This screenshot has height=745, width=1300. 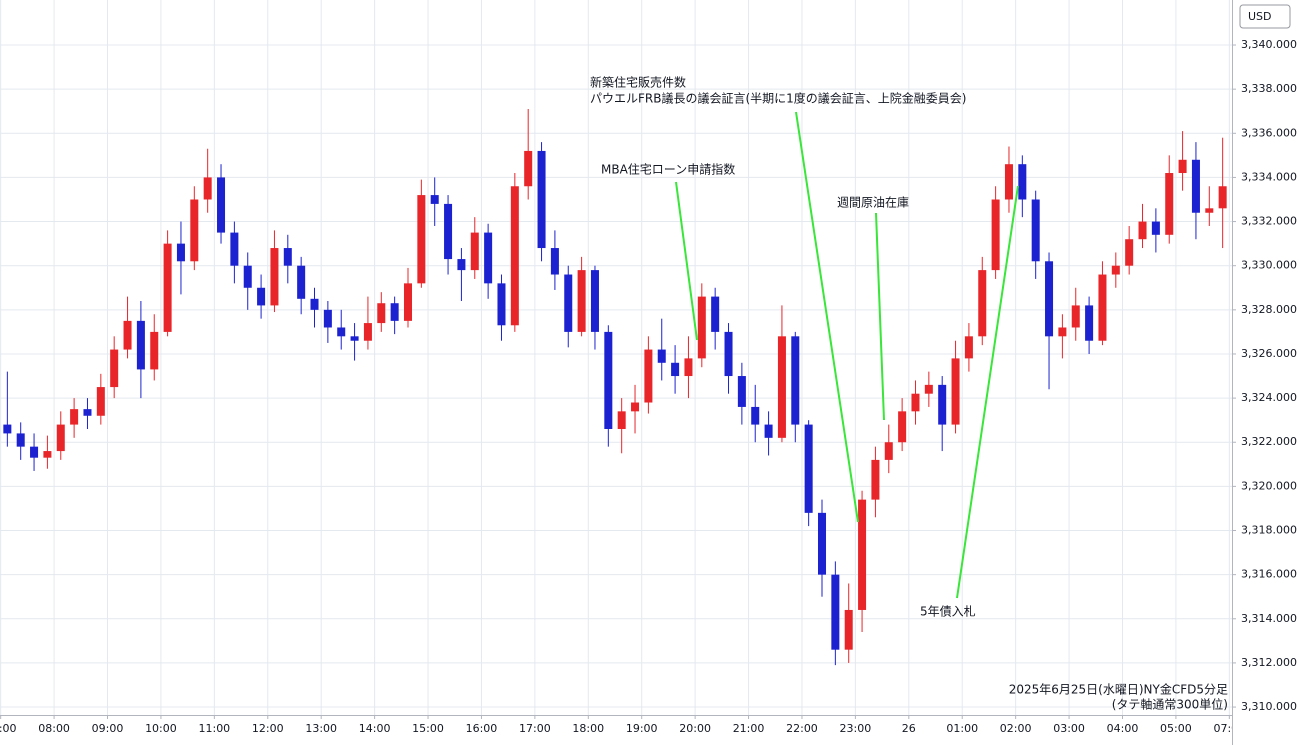 What do you see at coordinates (1269, 530) in the screenshot?
I see `y-tick-label: 3,318.000` at bounding box center [1269, 530].